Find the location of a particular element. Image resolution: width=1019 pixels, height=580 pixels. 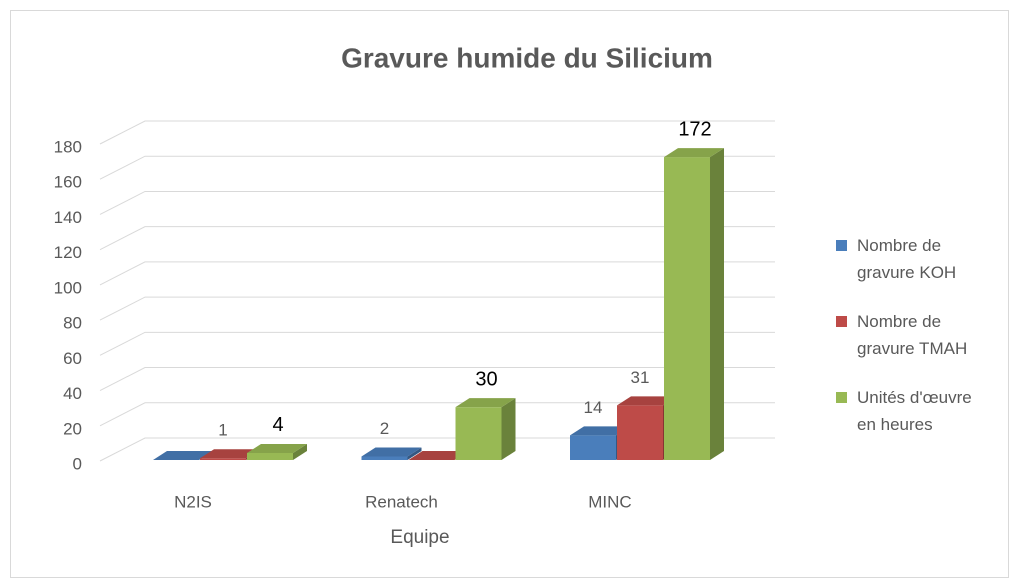

y-tick-label: 180 is located at coordinates (68, 146).